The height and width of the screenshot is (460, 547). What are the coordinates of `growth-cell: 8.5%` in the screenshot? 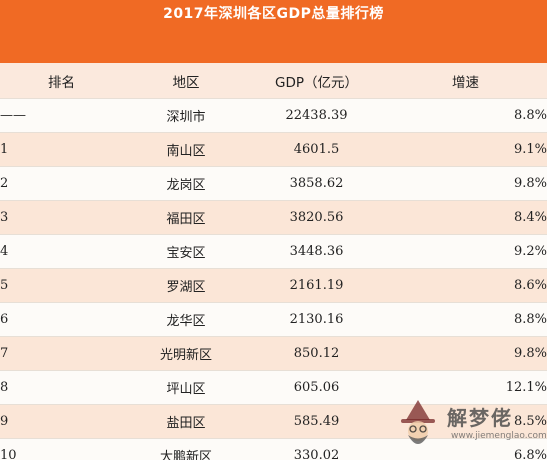 It's located at (465, 421).